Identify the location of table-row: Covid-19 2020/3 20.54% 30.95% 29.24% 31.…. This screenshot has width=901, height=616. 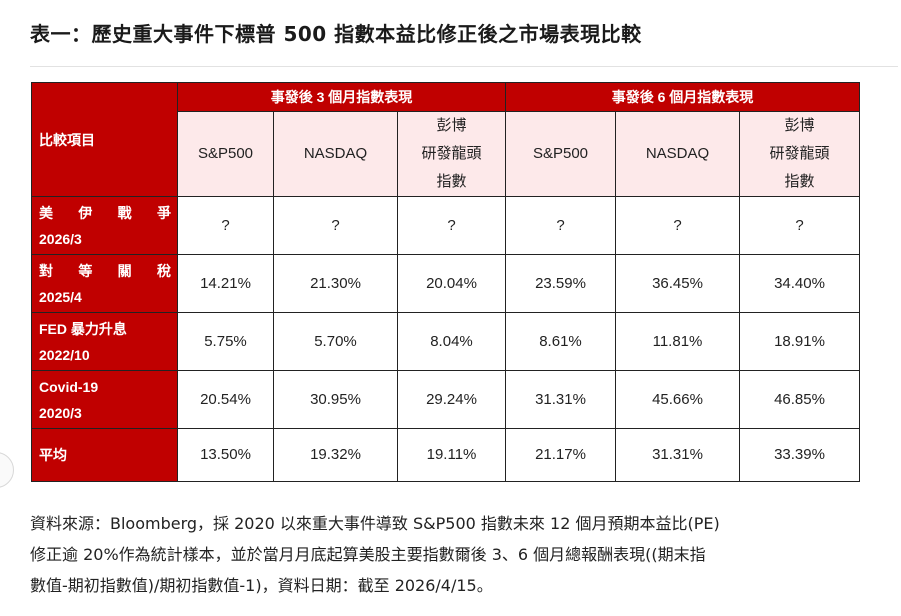
(445, 399).